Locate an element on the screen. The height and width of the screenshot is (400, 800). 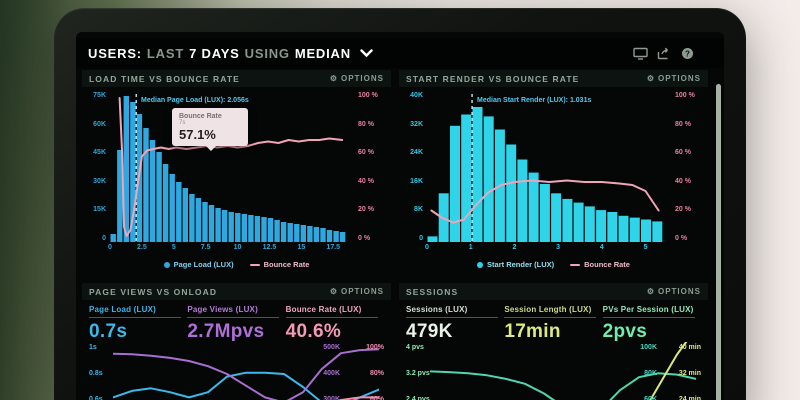
share-icon is located at coordinates (664, 53).